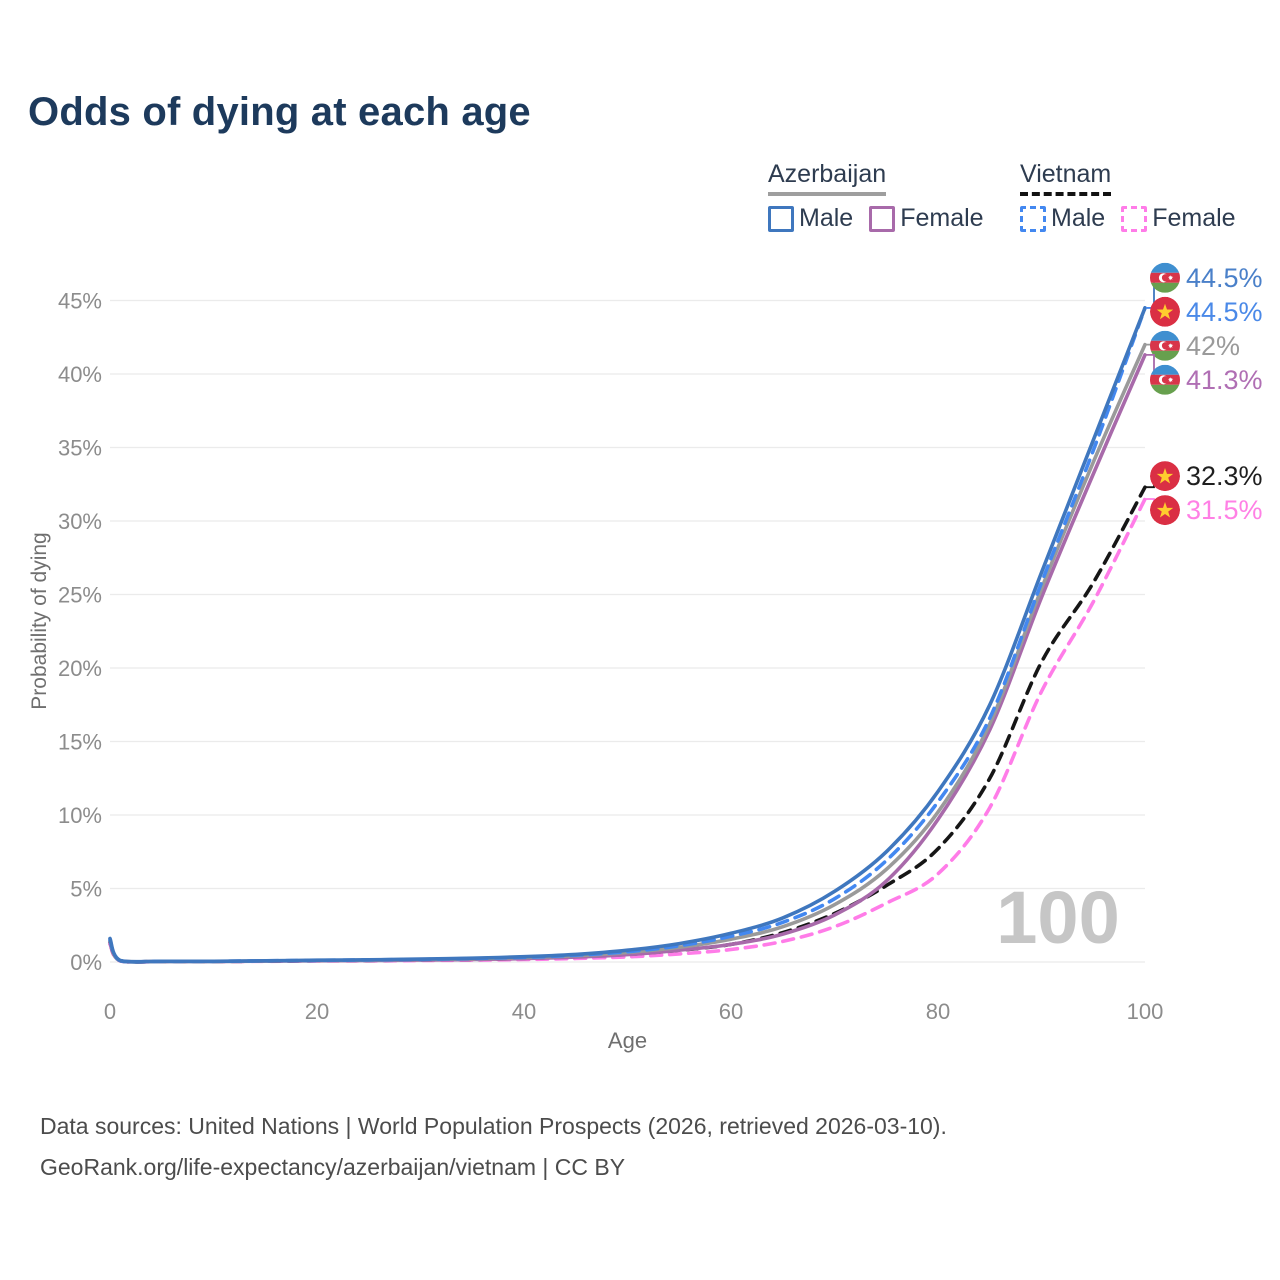 This screenshot has height=1280, width=1280. Describe the element at coordinates (1224, 476) in the screenshot. I see `end-value-label-vietnam: 32.3%` at that location.